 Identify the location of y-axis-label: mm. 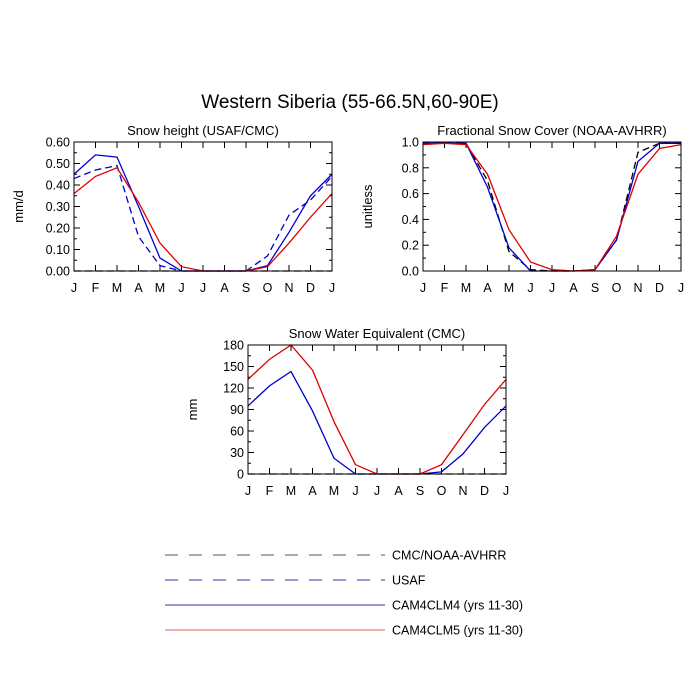
(192, 410).